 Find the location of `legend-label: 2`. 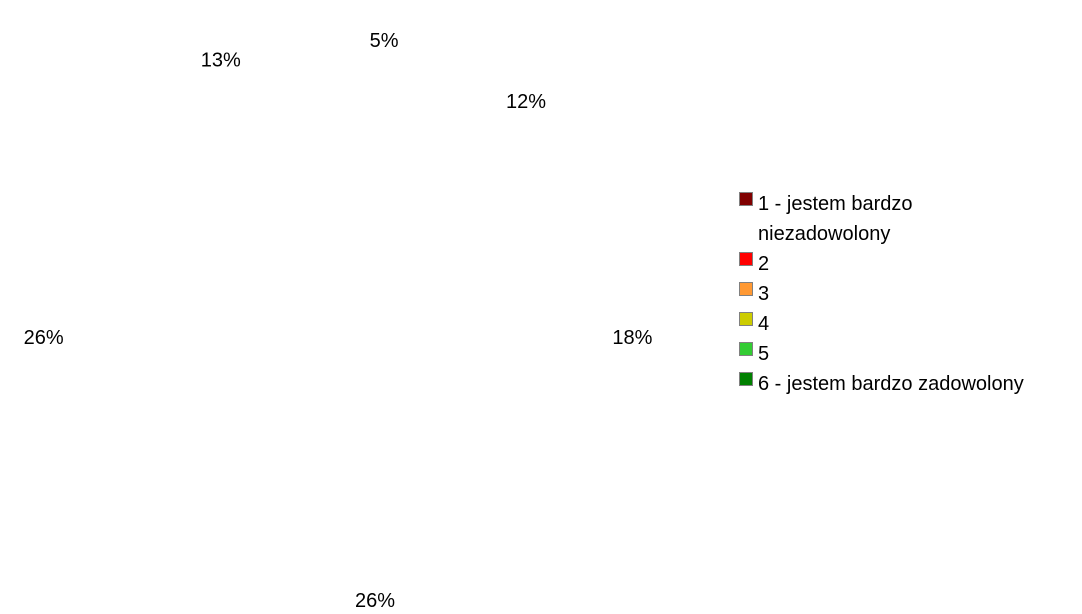

legend-label: 2 is located at coordinates (764, 264).